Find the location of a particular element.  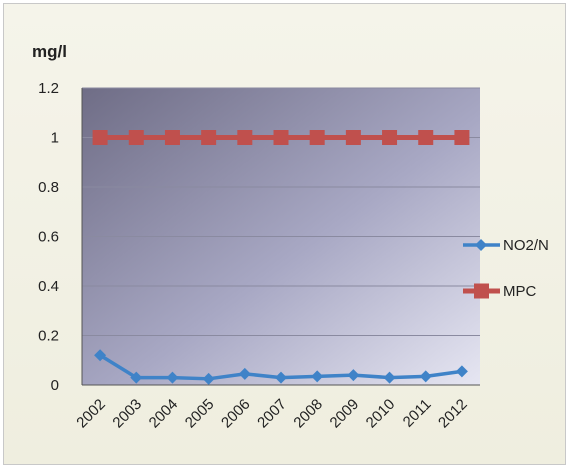

legend-label: MPC is located at coordinates (520, 291).